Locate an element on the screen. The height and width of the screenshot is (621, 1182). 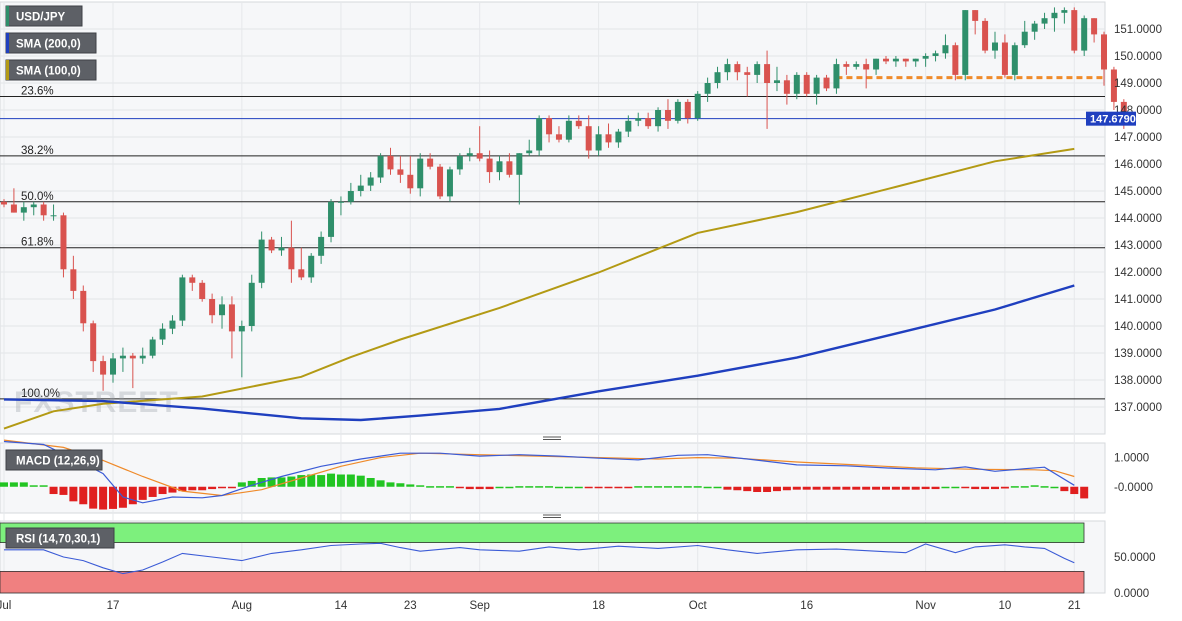
date-tick-label: 21 is located at coordinates (1074, 606).